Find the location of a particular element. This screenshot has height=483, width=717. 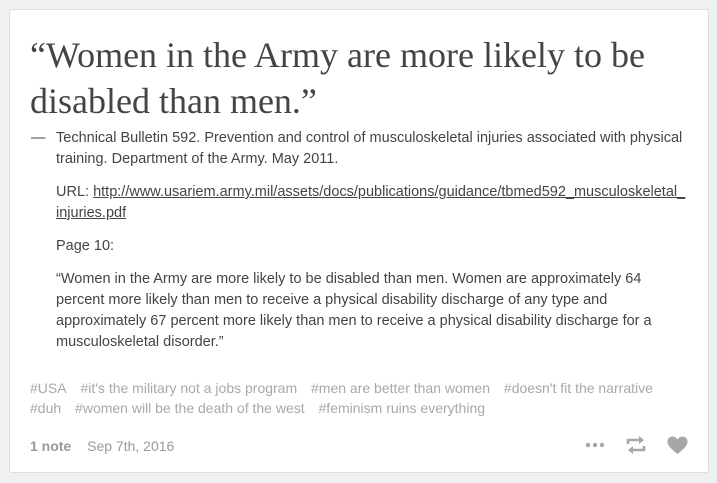

source-url-prefix: URL: is located at coordinates (75, 192).